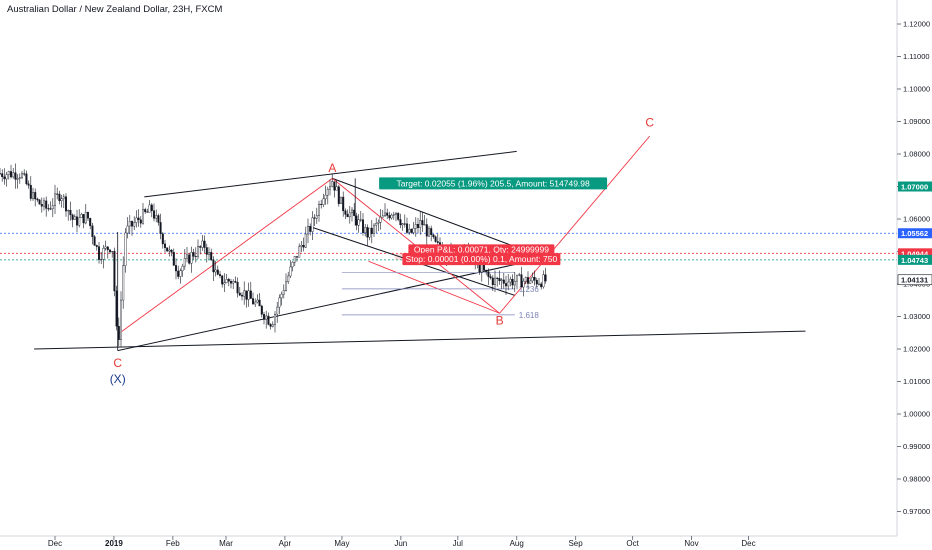 The height and width of the screenshot is (550, 932). Describe the element at coordinates (341, 543) in the screenshot. I see `time-tick-label: May` at that location.